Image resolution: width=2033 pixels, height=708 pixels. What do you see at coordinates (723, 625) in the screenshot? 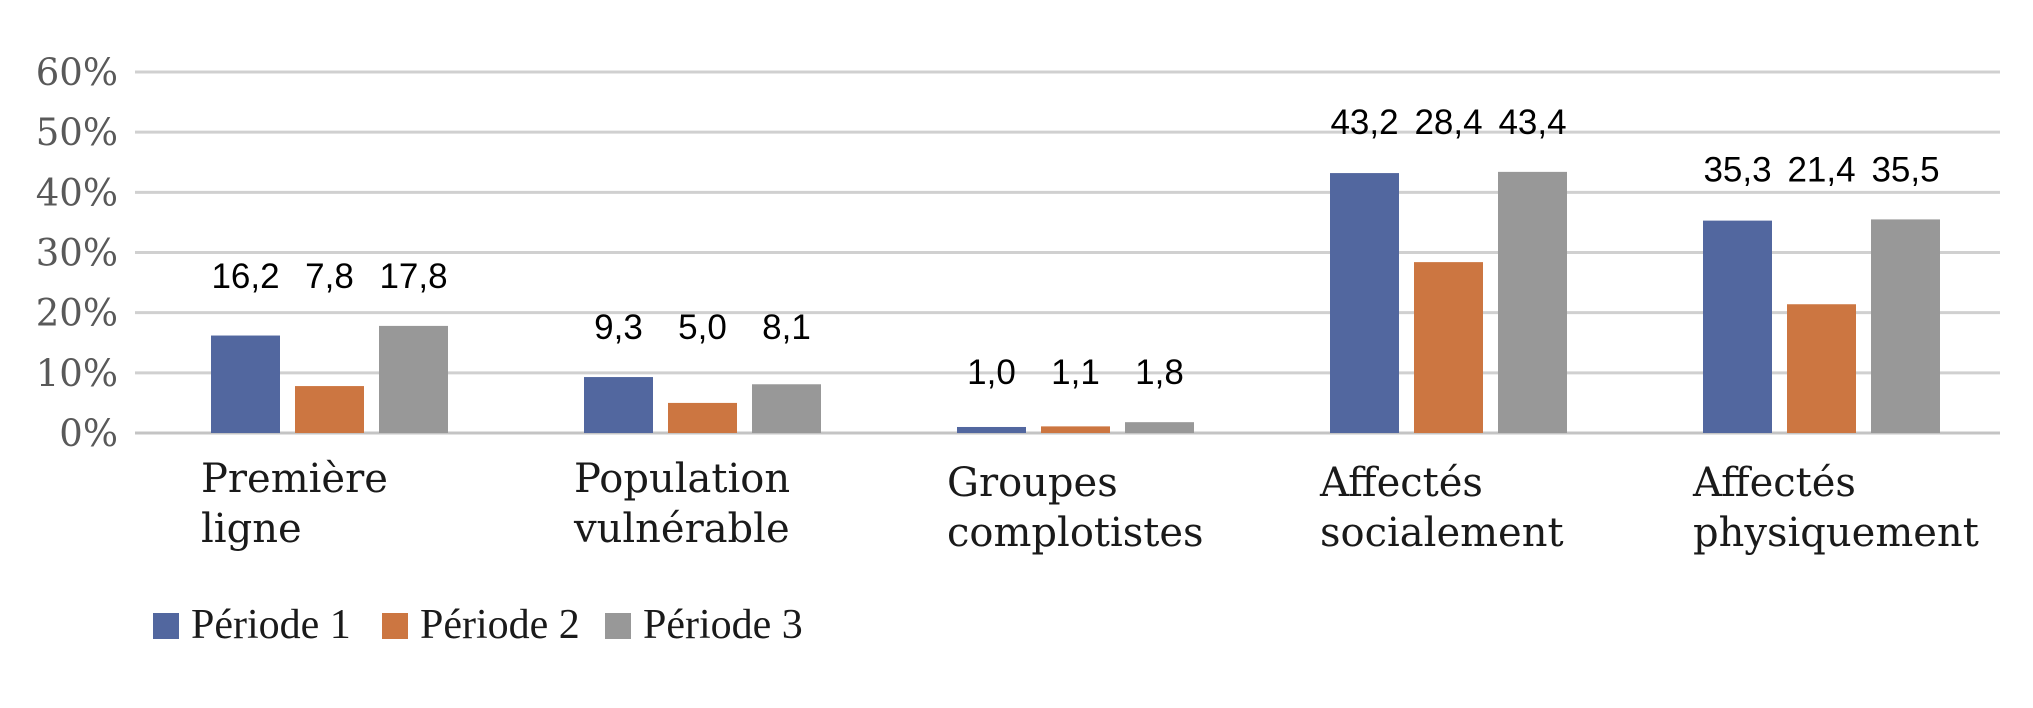
I see `legend-label: Période 3` at bounding box center [723, 625].